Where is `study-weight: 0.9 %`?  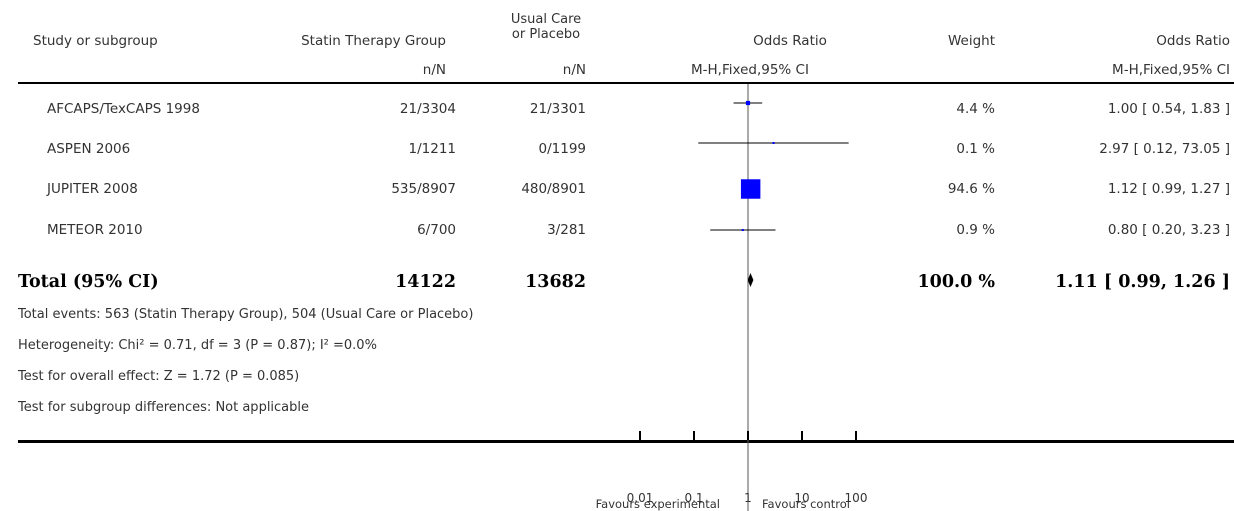 study-weight: 0.9 % is located at coordinates (975, 230).